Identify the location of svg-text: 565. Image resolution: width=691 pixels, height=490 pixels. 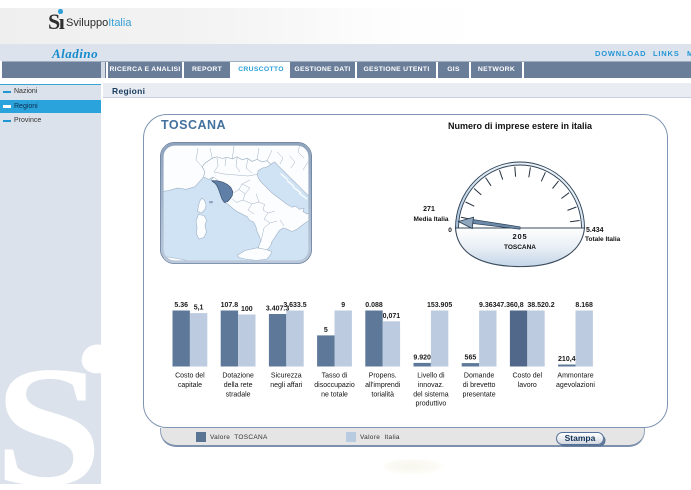
(471, 358).